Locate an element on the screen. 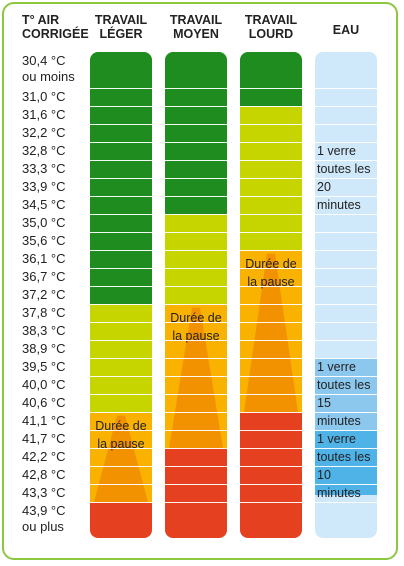 This screenshot has height=566, width=404. temperature-row: 41,7 °C is located at coordinates (44, 439).